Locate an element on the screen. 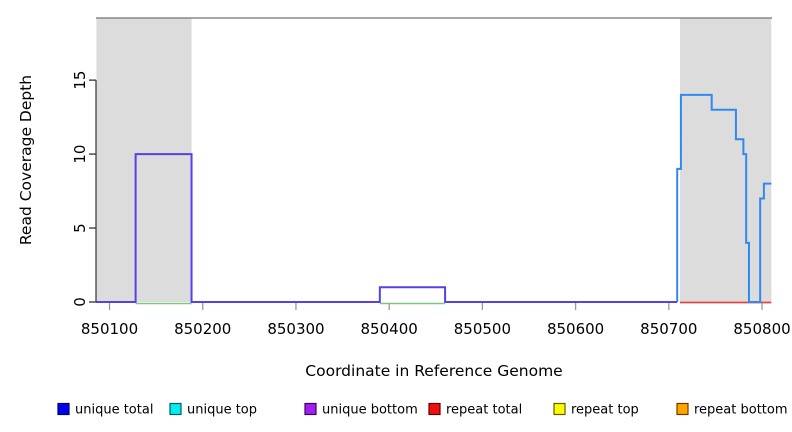 Image resolution: width=792 pixels, height=432 pixels. legend-item-unique-top: unique top is located at coordinates (213, 410).